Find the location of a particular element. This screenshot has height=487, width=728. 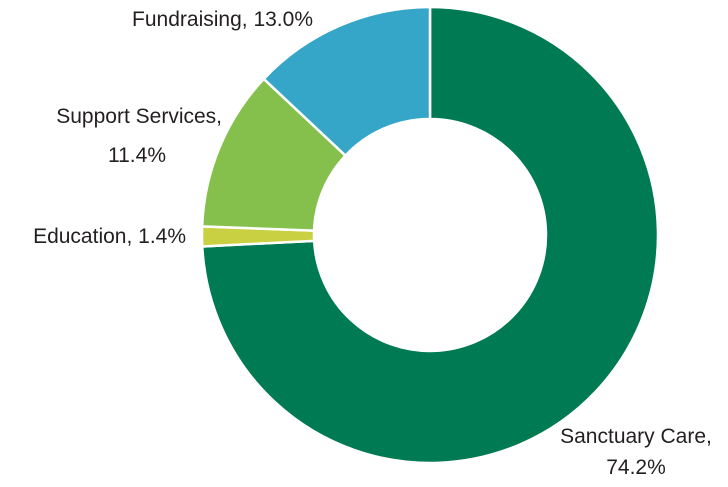

slice-fundraising is located at coordinates (347, 81).